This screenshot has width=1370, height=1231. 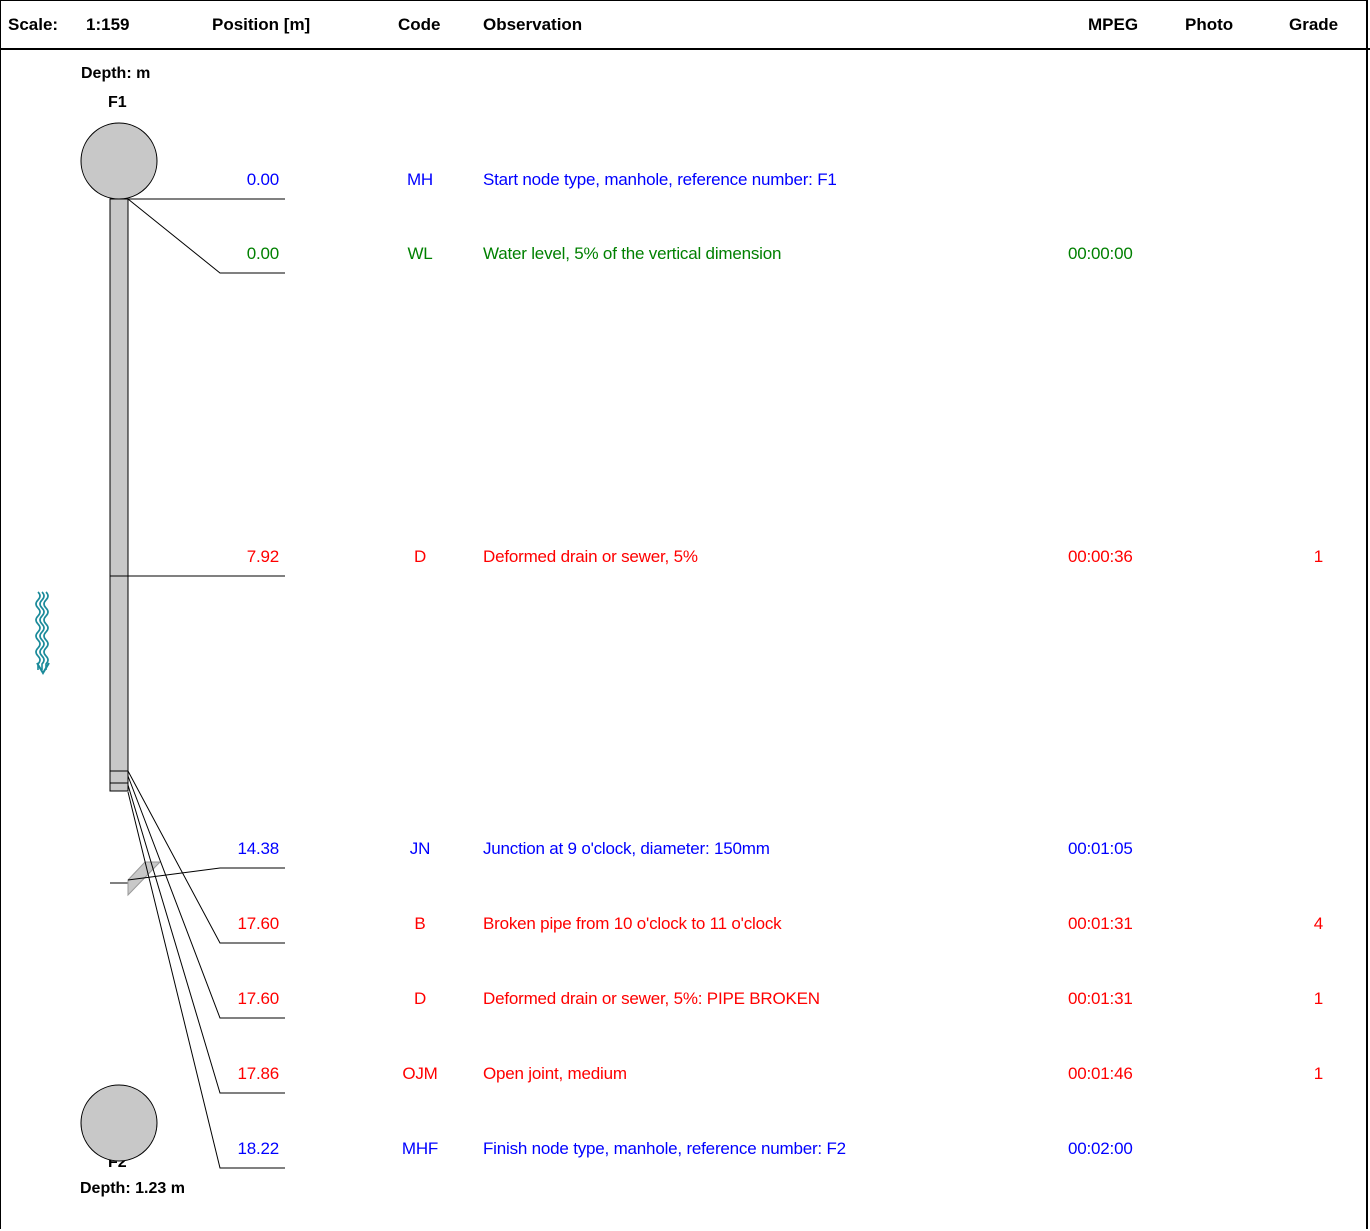 What do you see at coordinates (1100, 1148) in the screenshot?
I see `row-mpeg: 00:02:00` at bounding box center [1100, 1148].